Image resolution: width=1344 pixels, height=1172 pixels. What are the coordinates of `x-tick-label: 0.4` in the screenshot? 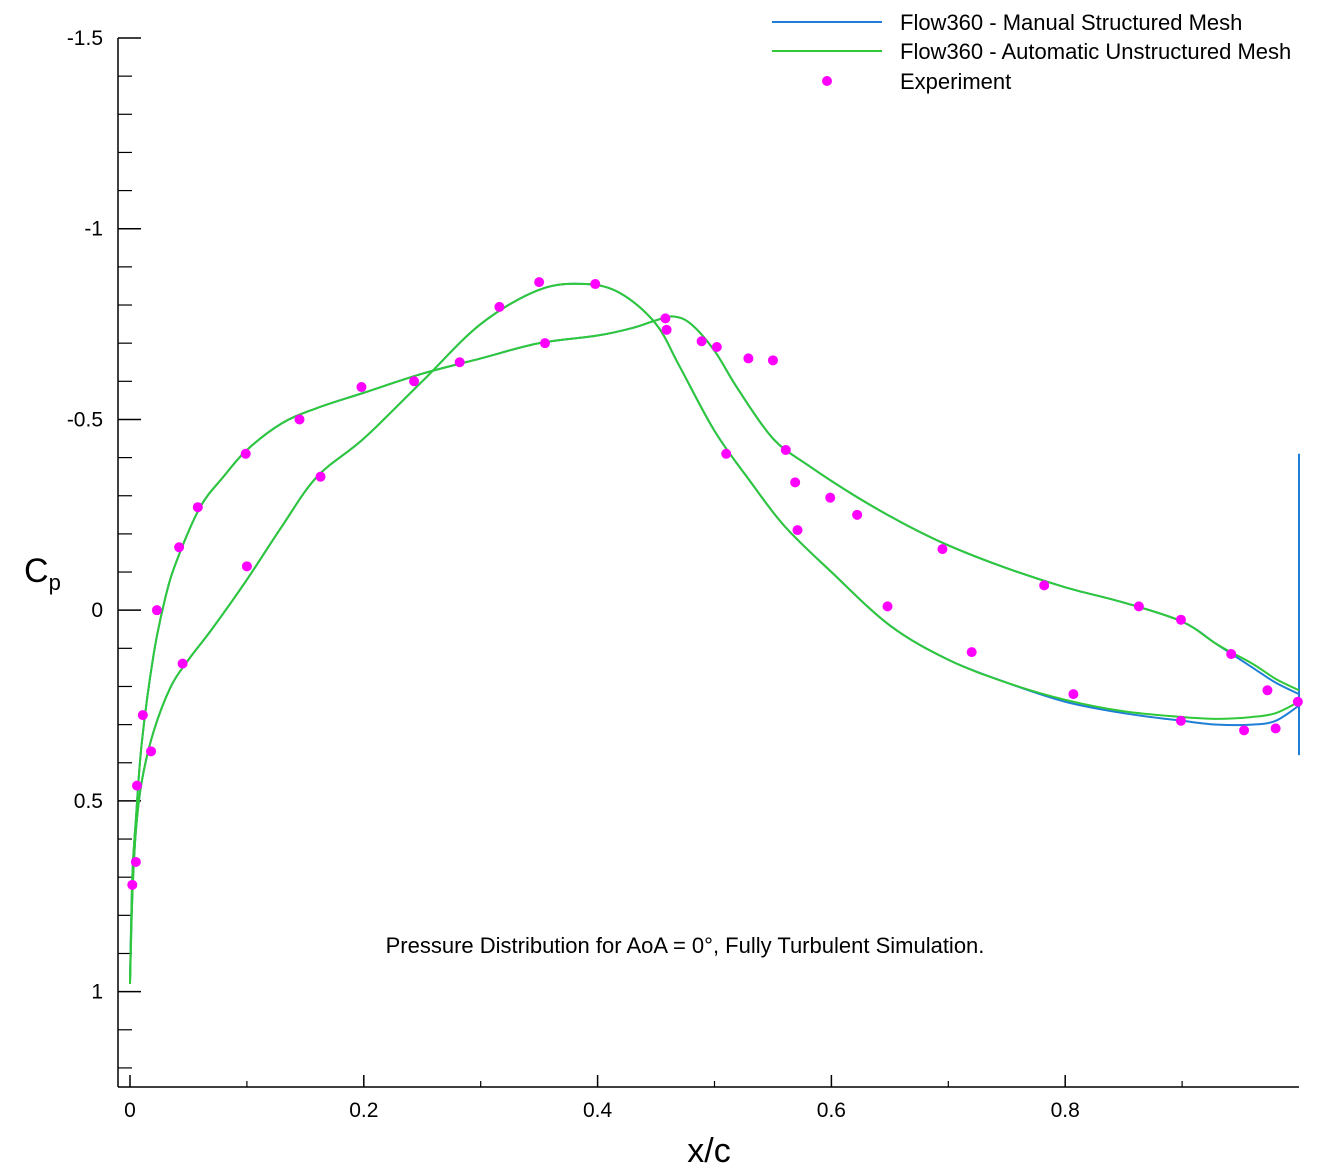 It's located at (598, 1110).